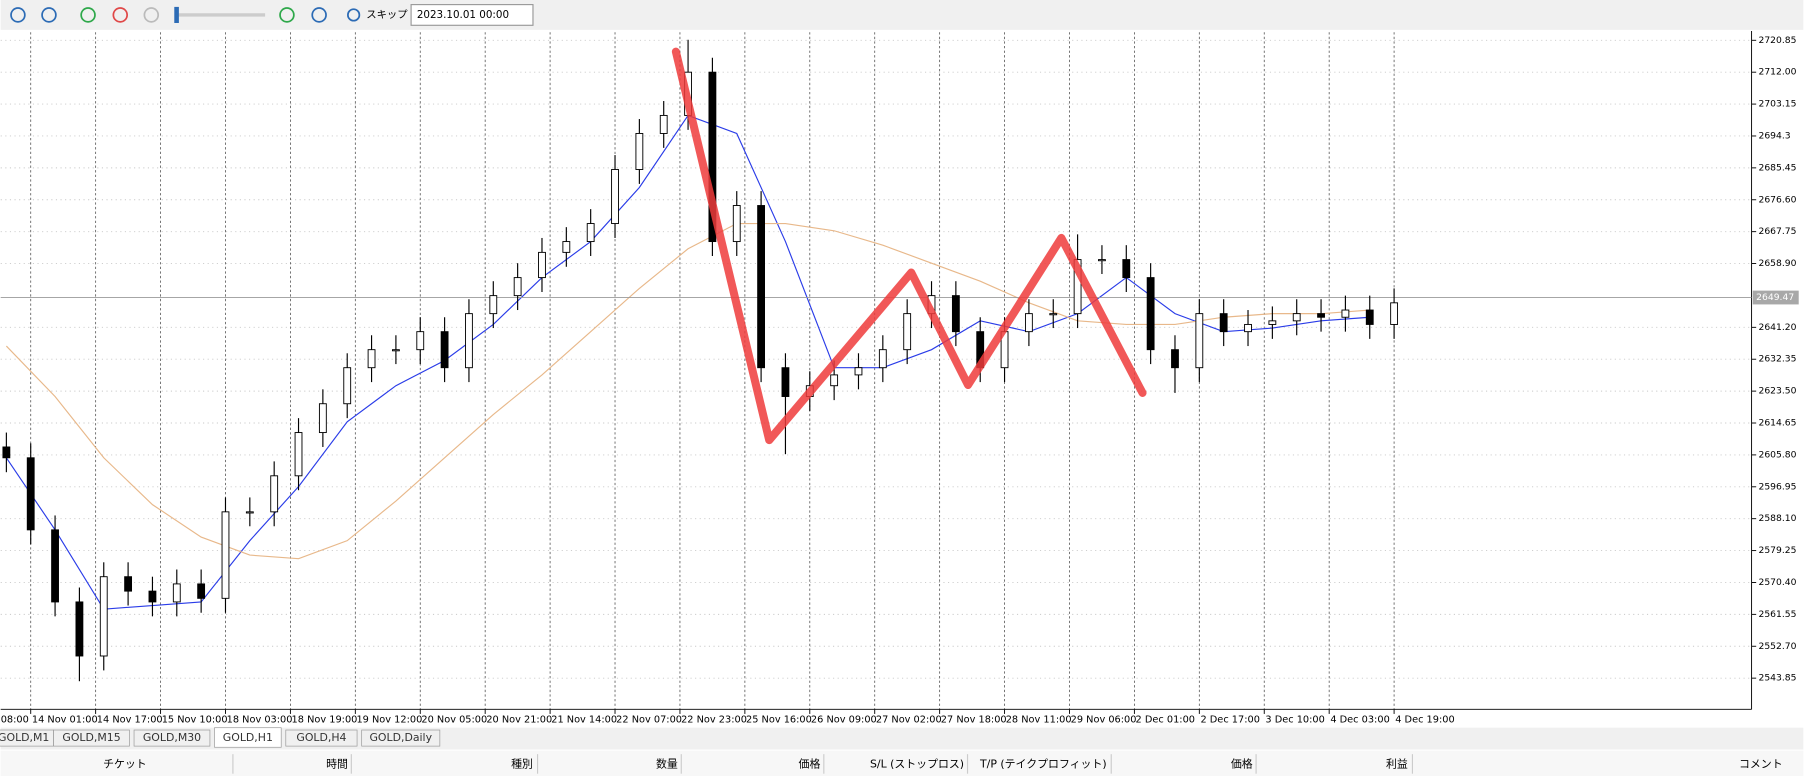  What do you see at coordinates (909, 246) in the screenshot?
I see `zigzag` at bounding box center [909, 246].